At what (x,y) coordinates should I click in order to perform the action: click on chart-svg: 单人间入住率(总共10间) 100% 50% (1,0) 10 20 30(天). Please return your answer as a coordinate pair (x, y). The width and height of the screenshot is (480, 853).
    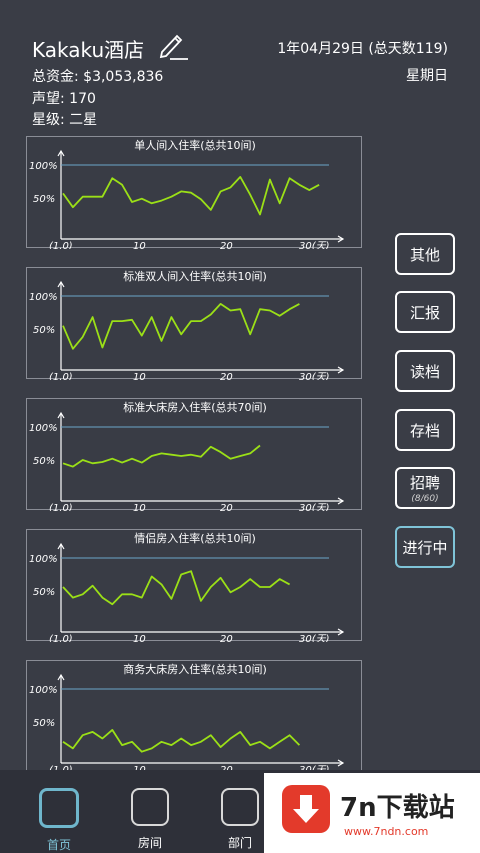
    Looking at the image, I should click on (187, 193).